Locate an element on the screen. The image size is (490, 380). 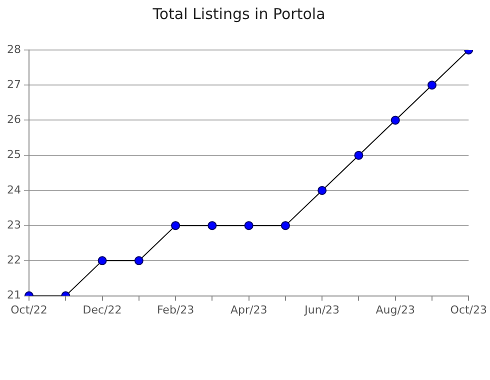
y-tick-label: 24 is located at coordinates (13, 189).